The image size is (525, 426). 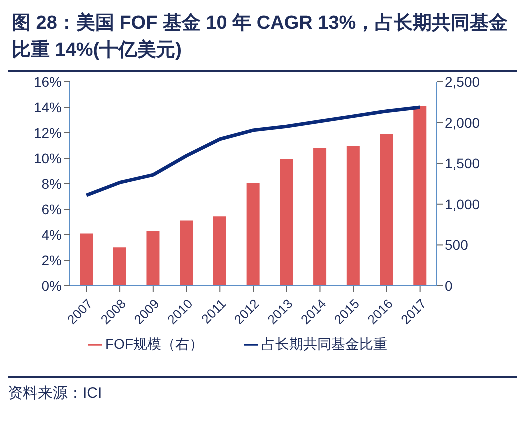 What do you see at coordinates (48, 82) in the screenshot?
I see `y-tick-label: 16%` at bounding box center [48, 82].